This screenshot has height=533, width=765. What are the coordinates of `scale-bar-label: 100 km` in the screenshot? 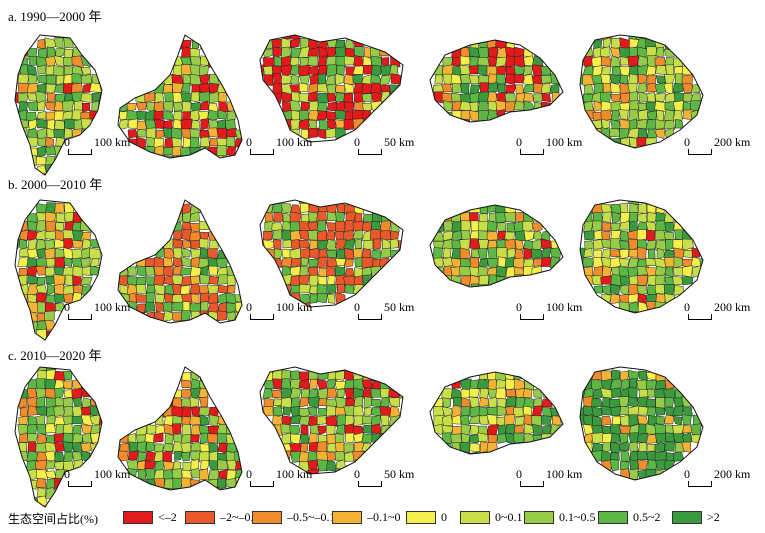 It's located at (294, 307).